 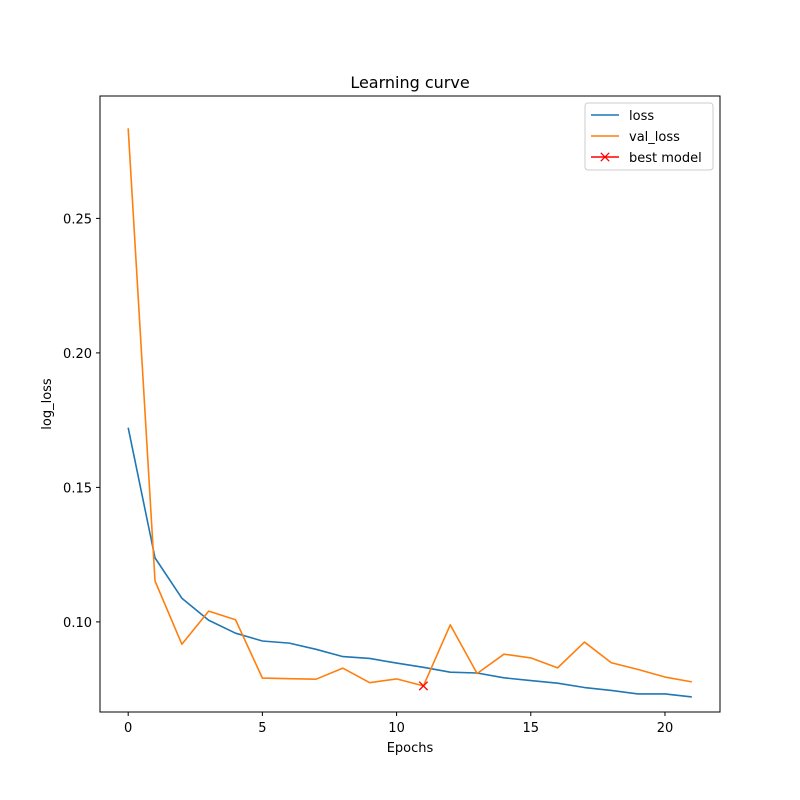 I want to click on x-tick-label: 10, so click(x=396, y=728).